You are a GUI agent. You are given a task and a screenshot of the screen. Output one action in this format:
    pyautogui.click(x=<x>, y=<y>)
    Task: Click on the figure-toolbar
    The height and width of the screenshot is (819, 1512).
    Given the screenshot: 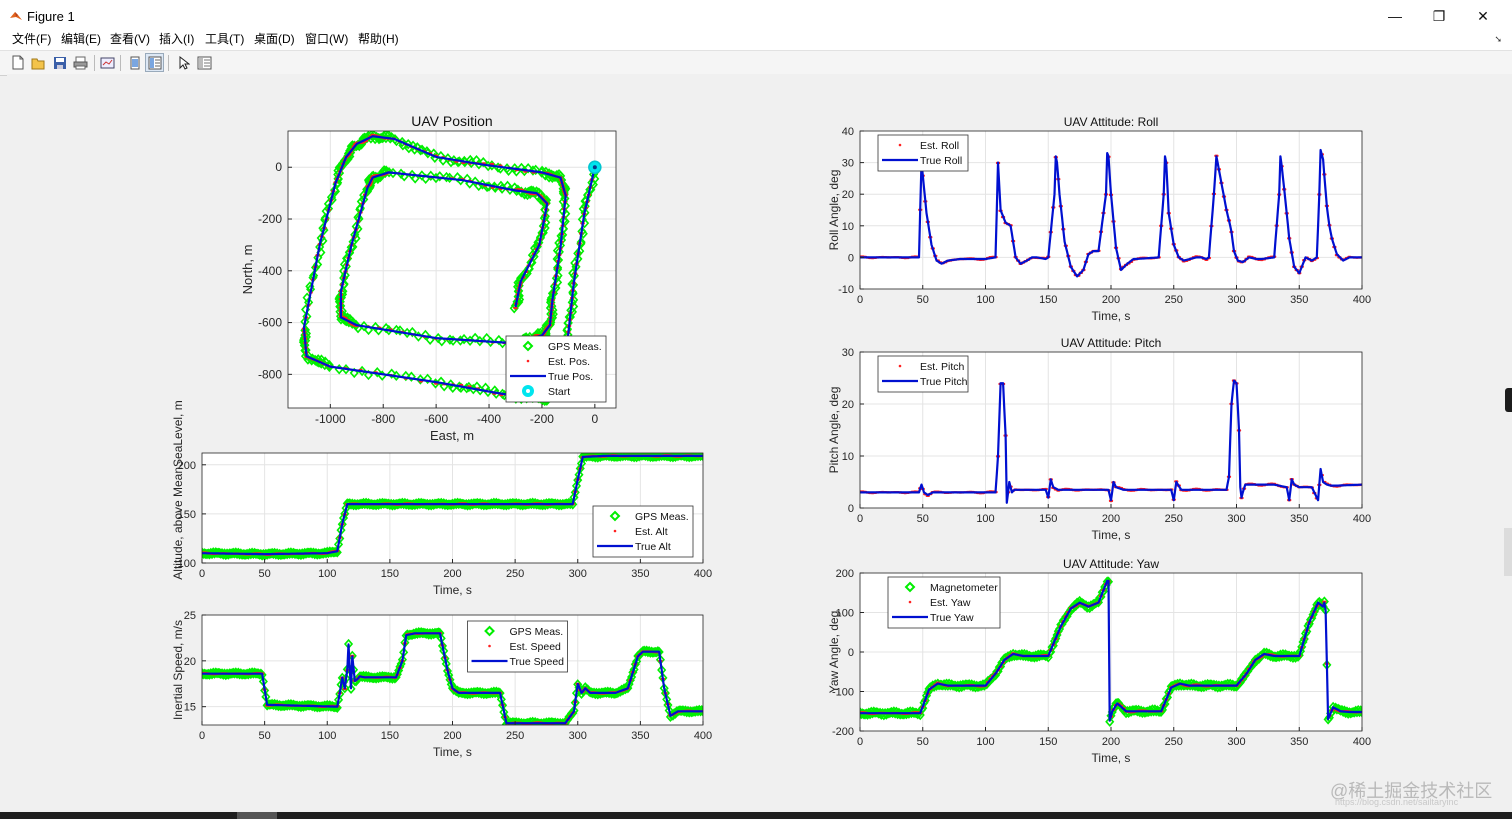 What is the action you would take?
    pyautogui.click(x=756, y=63)
    